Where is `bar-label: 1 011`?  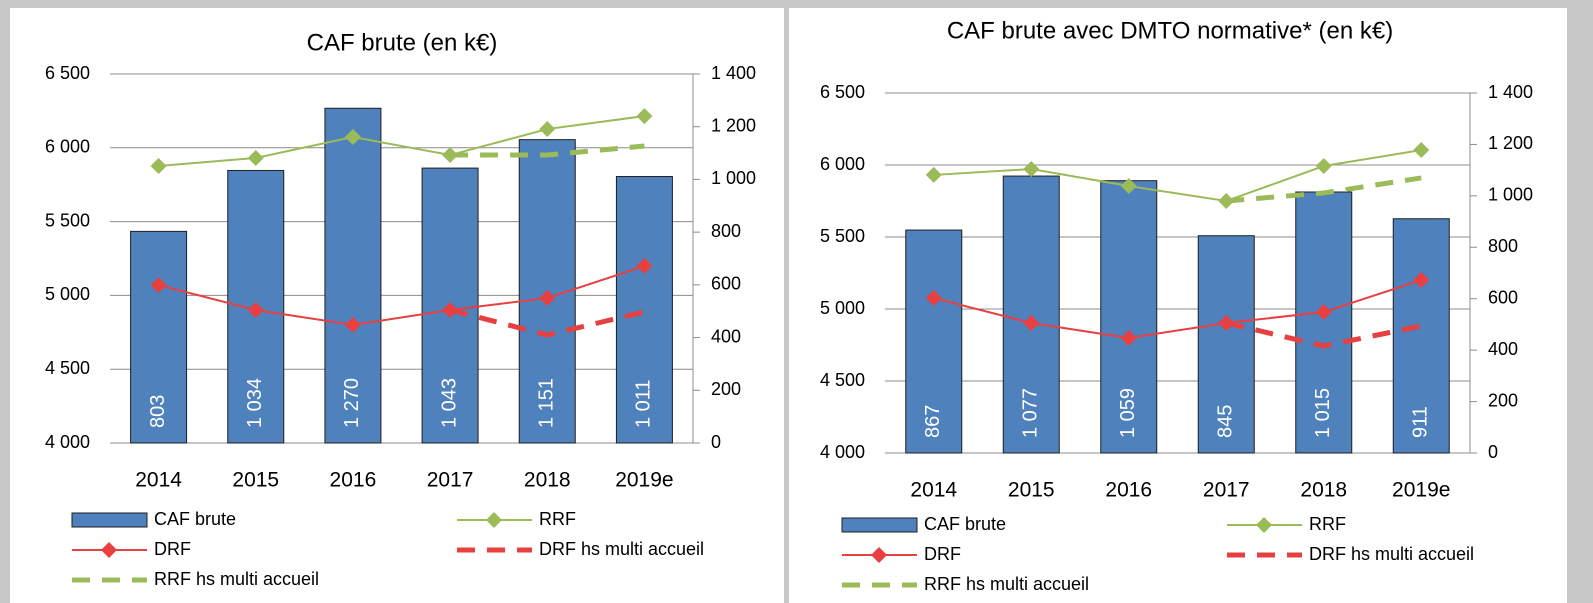
bar-label: 1 011 is located at coordinates (644, 403).